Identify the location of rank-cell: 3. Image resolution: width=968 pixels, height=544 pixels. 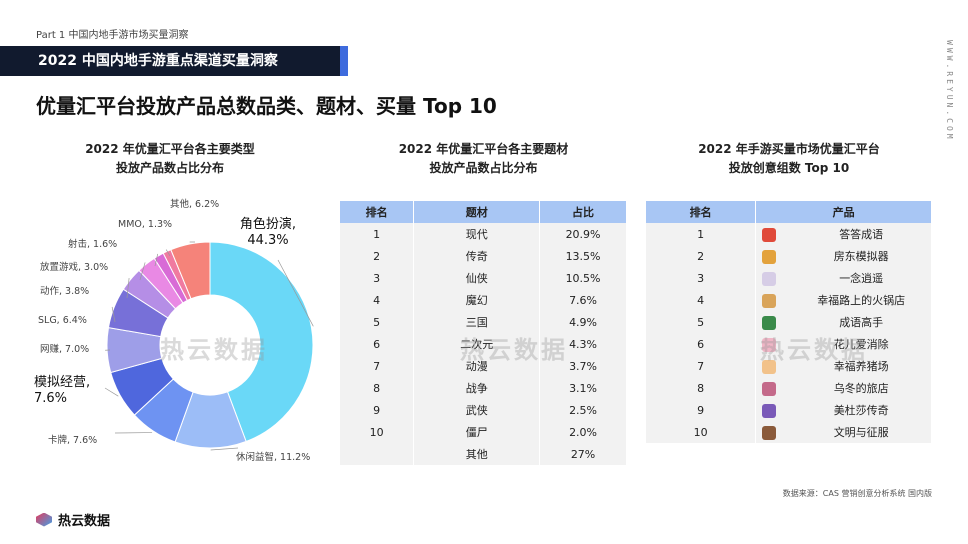
(701, 278).